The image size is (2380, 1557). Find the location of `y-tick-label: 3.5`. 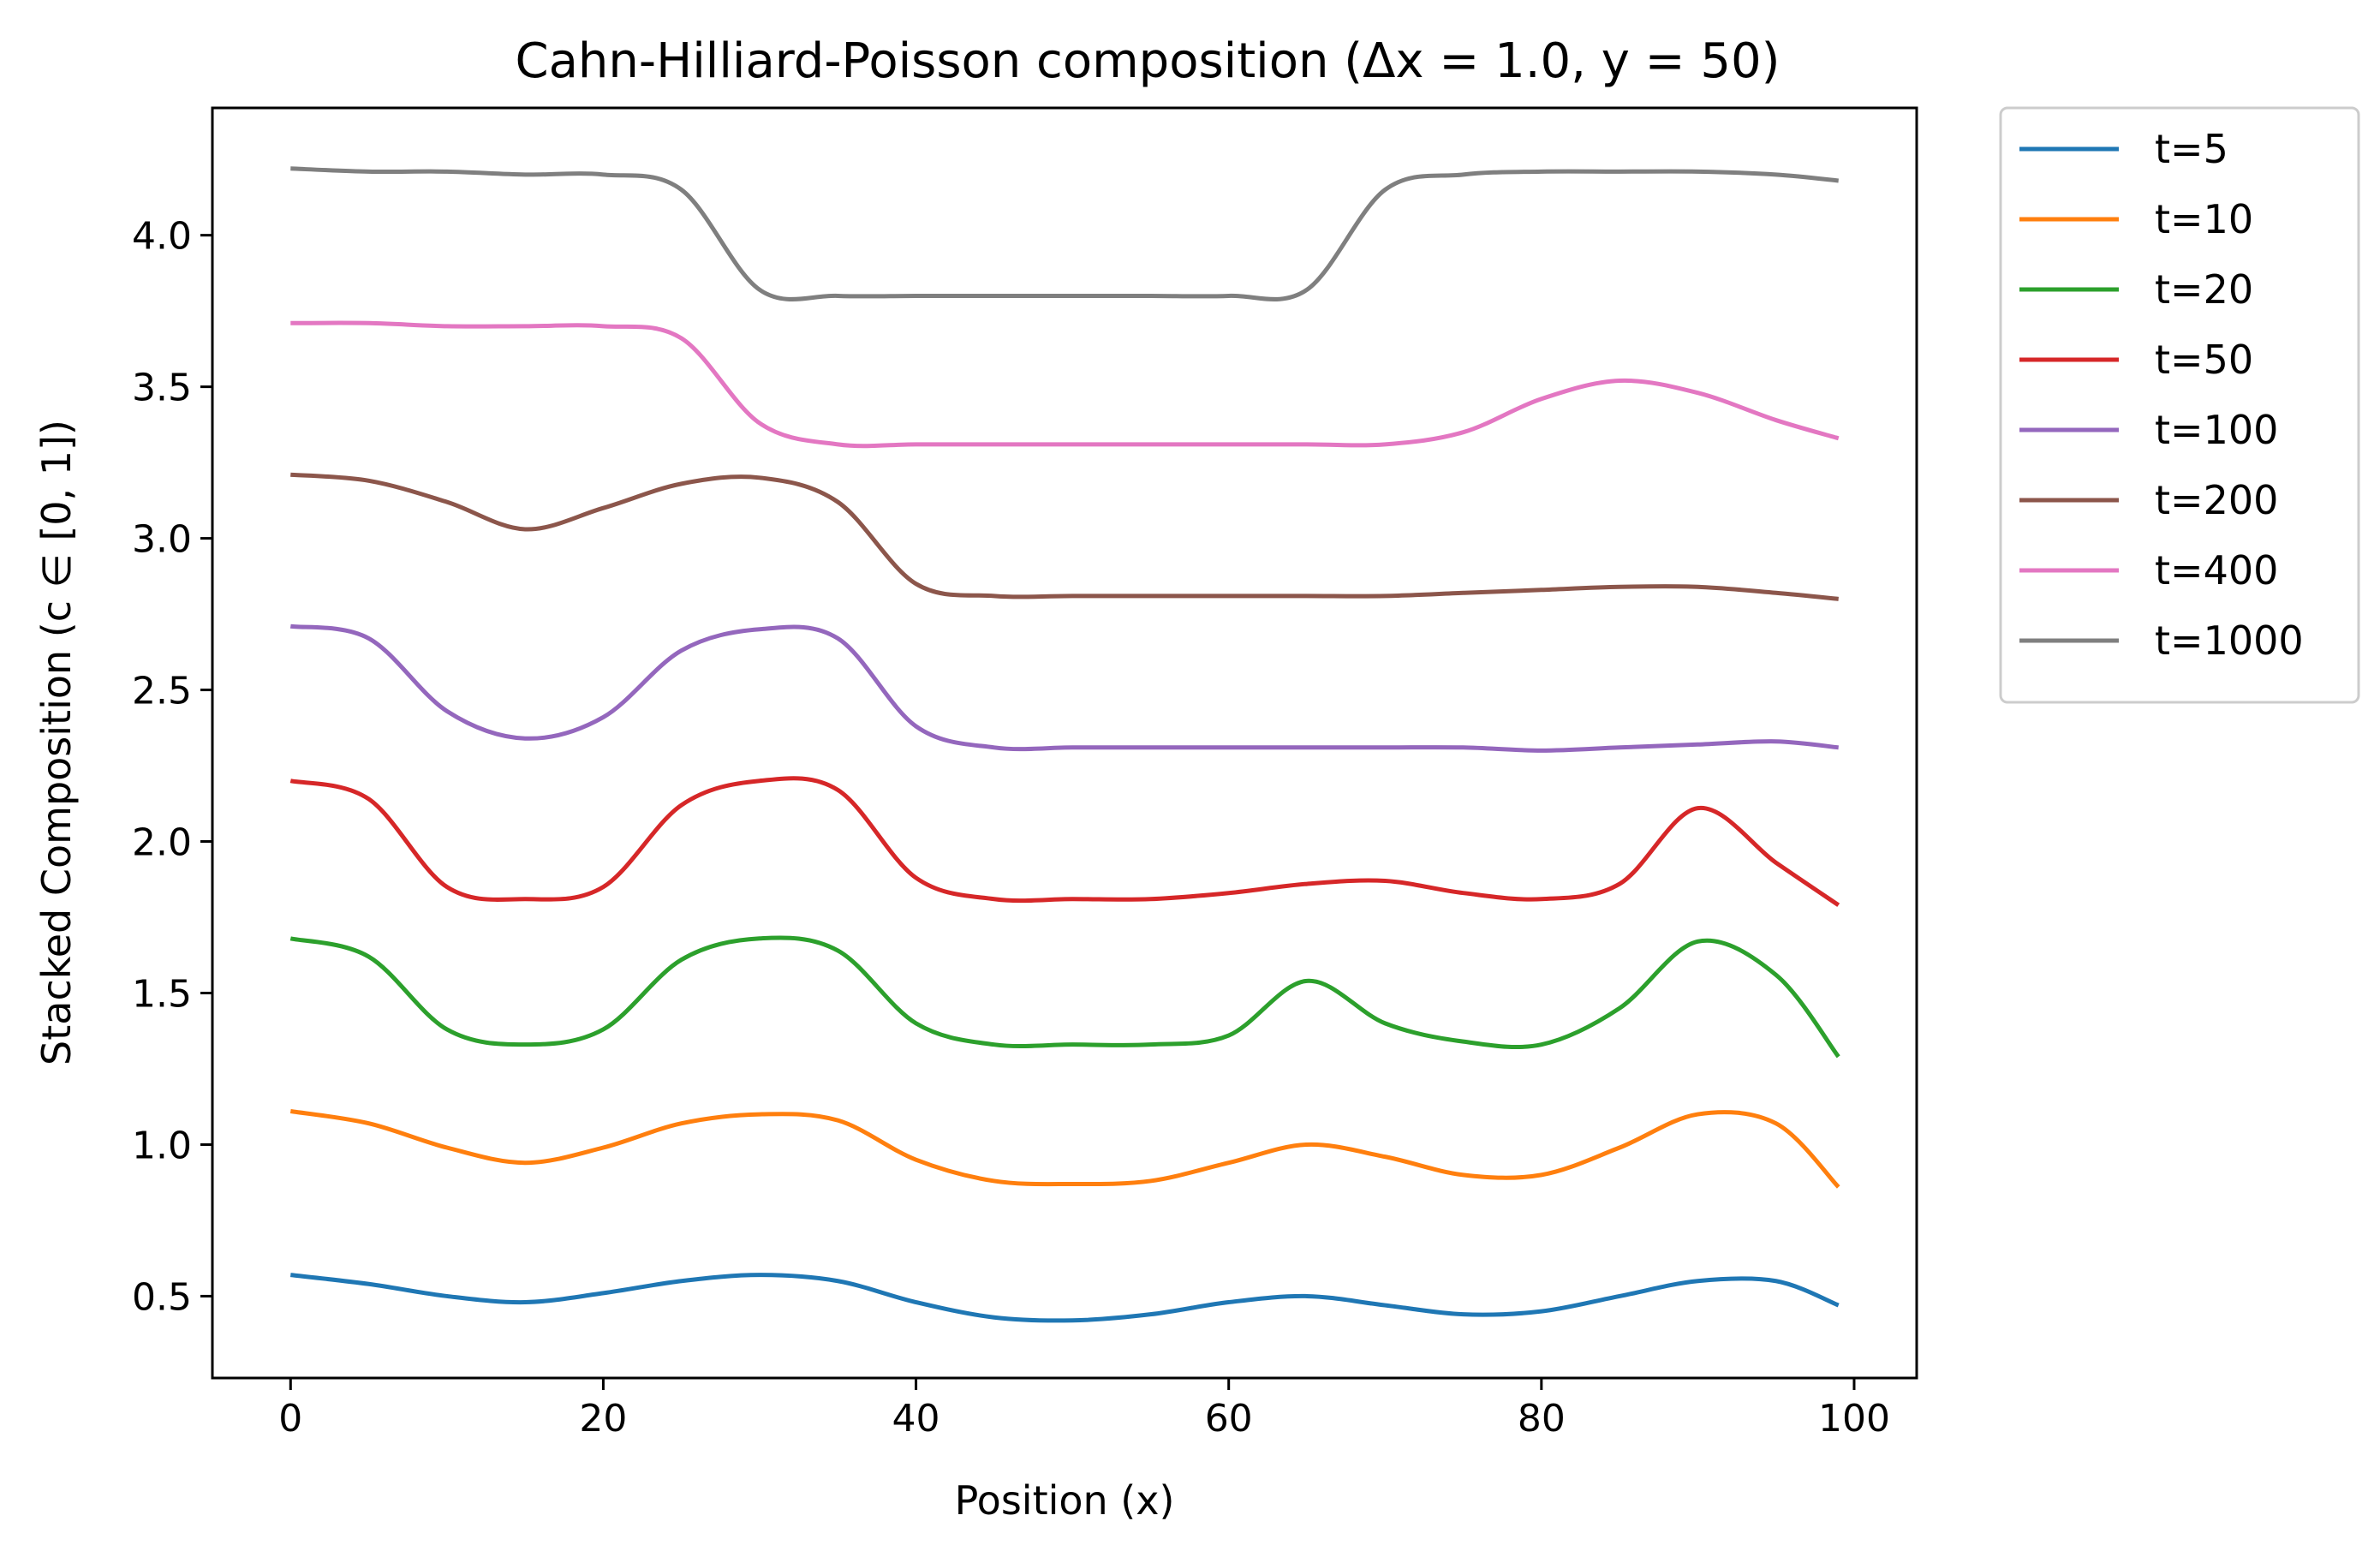

y-tick-label: 3.5 is located at coordinates (162, 388).